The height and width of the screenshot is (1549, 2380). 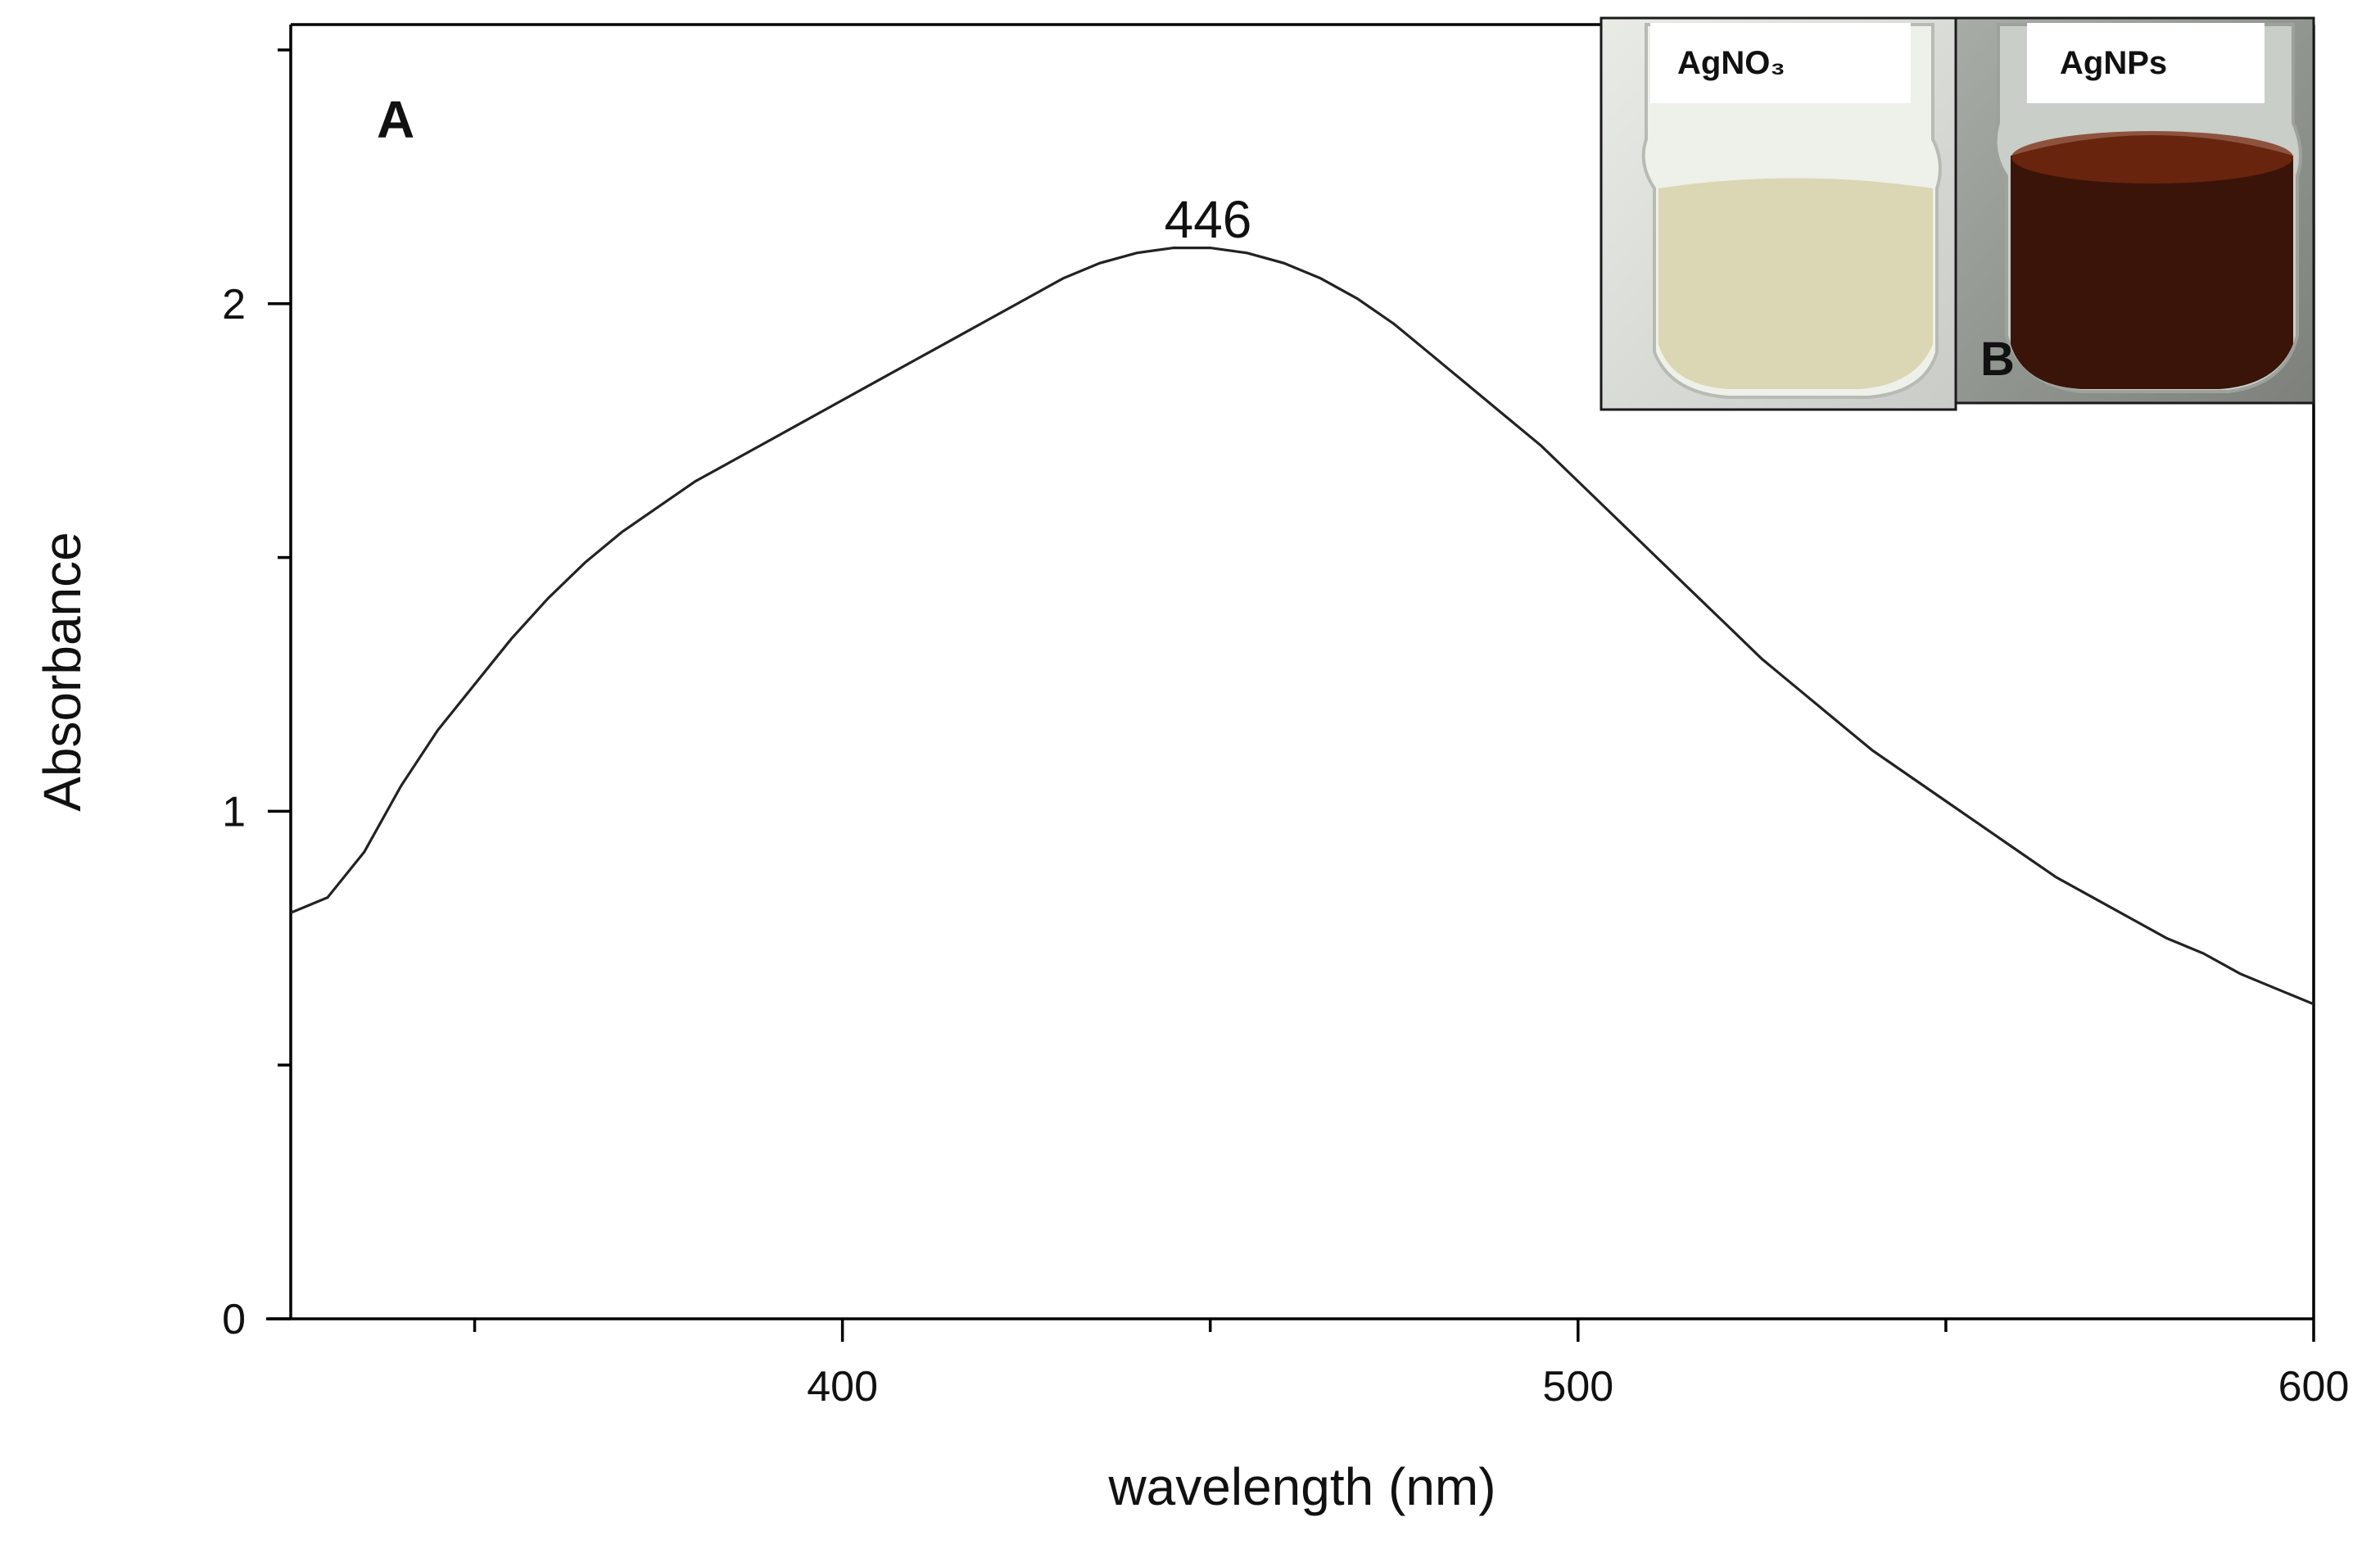 What do you see at coordinates (1796, 283) in the screenshot?
I see `agno3-liquid` at bounding box center [1796, 283].